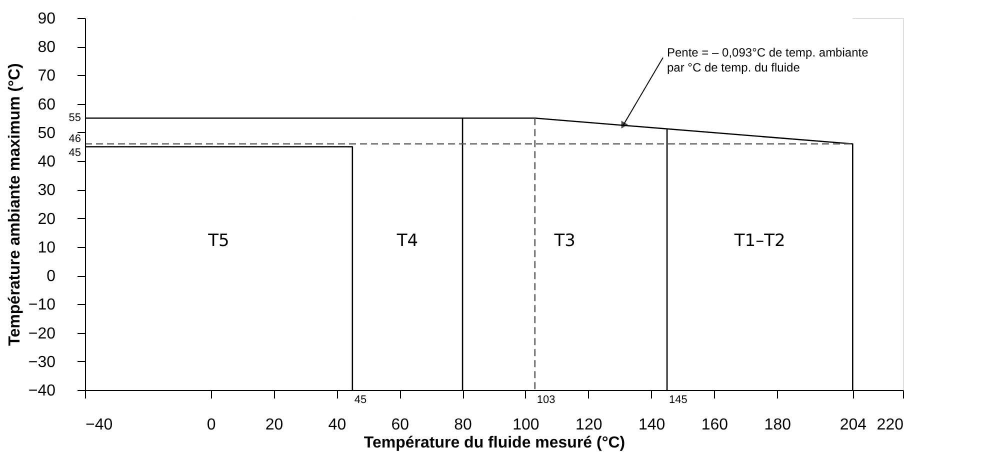  I want to click on annotation: 55, so click(74, 118).